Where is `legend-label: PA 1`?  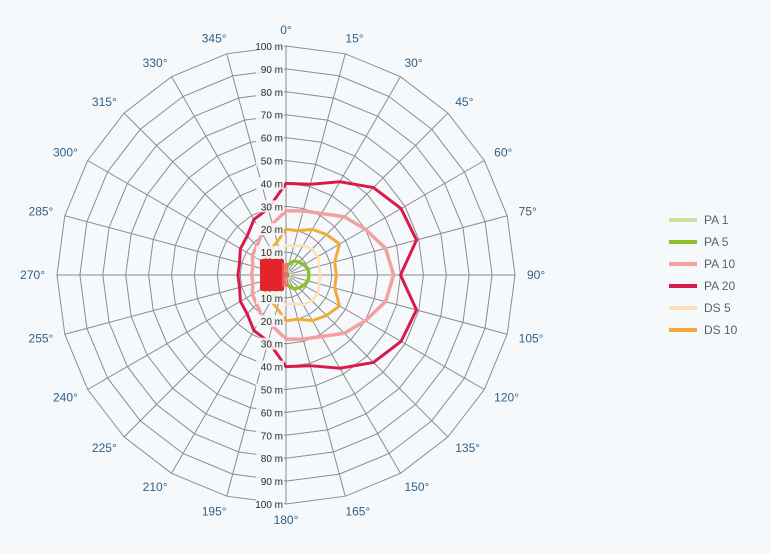 legend-label: PA 1 is located at coordinates (716, 220).